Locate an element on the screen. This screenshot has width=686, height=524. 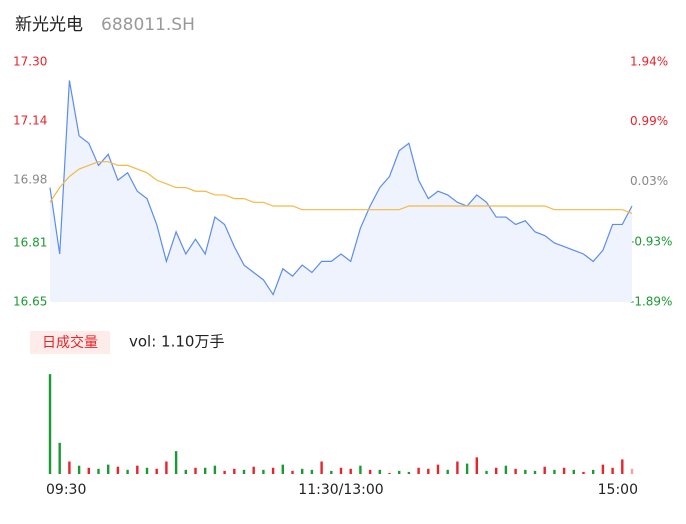
x-tick-label: 09:30 is located at coordinates (66, 490).